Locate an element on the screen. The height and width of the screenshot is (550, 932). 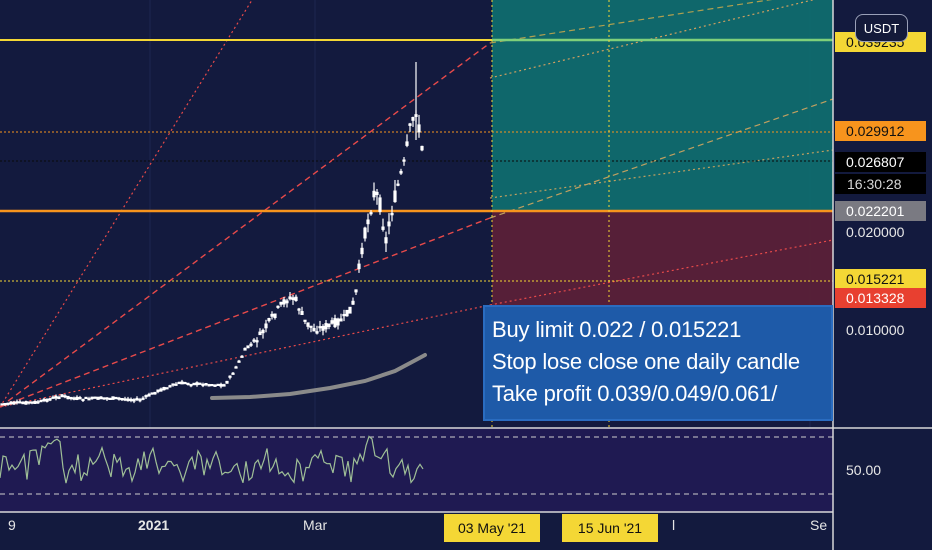
currency-button: USDT is located at coordinates (881, 28).